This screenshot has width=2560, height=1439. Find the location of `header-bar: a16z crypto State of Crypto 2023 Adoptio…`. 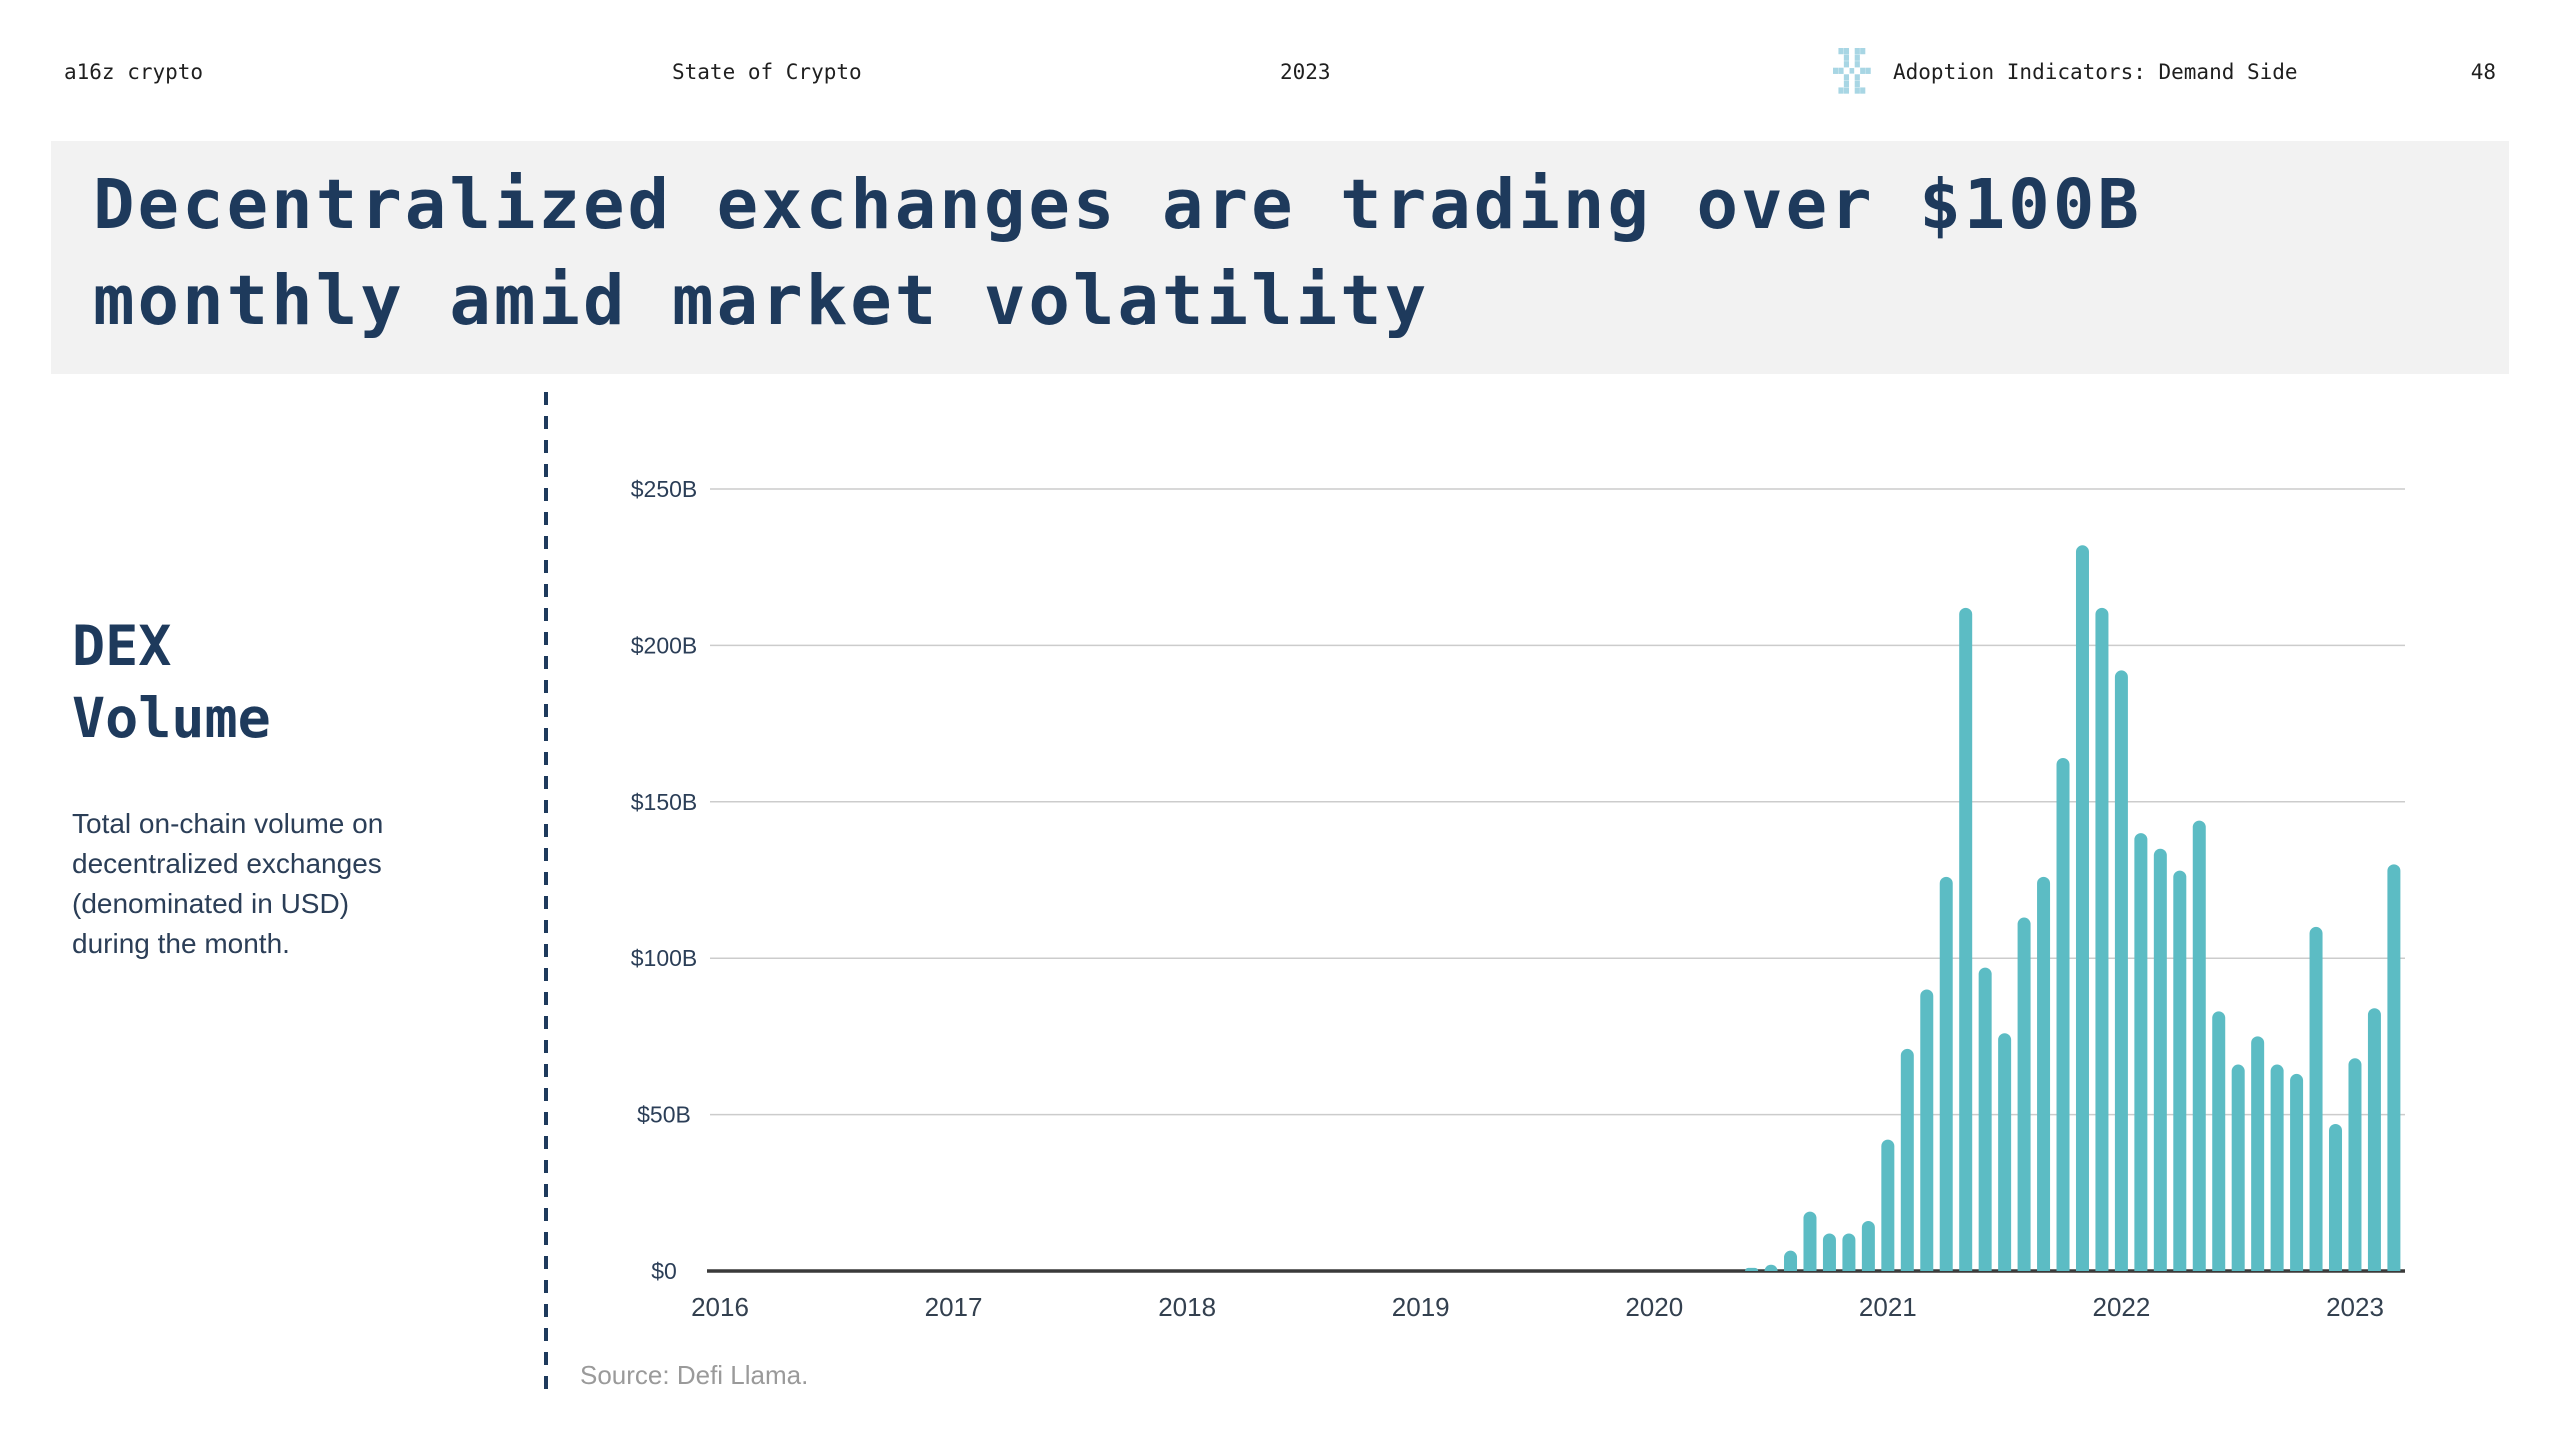

header-bar: a16z crypto State of Crypto 2023 Adoptio… is located at coordinates (1280, 70).